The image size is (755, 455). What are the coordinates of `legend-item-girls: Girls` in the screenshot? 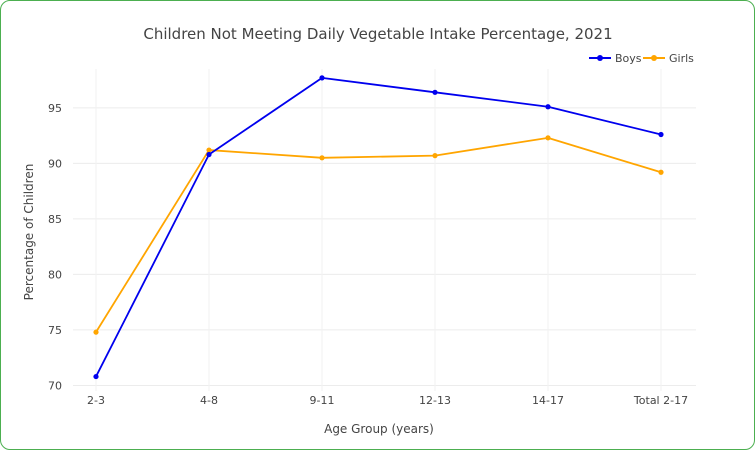 It's located at (668, 58).